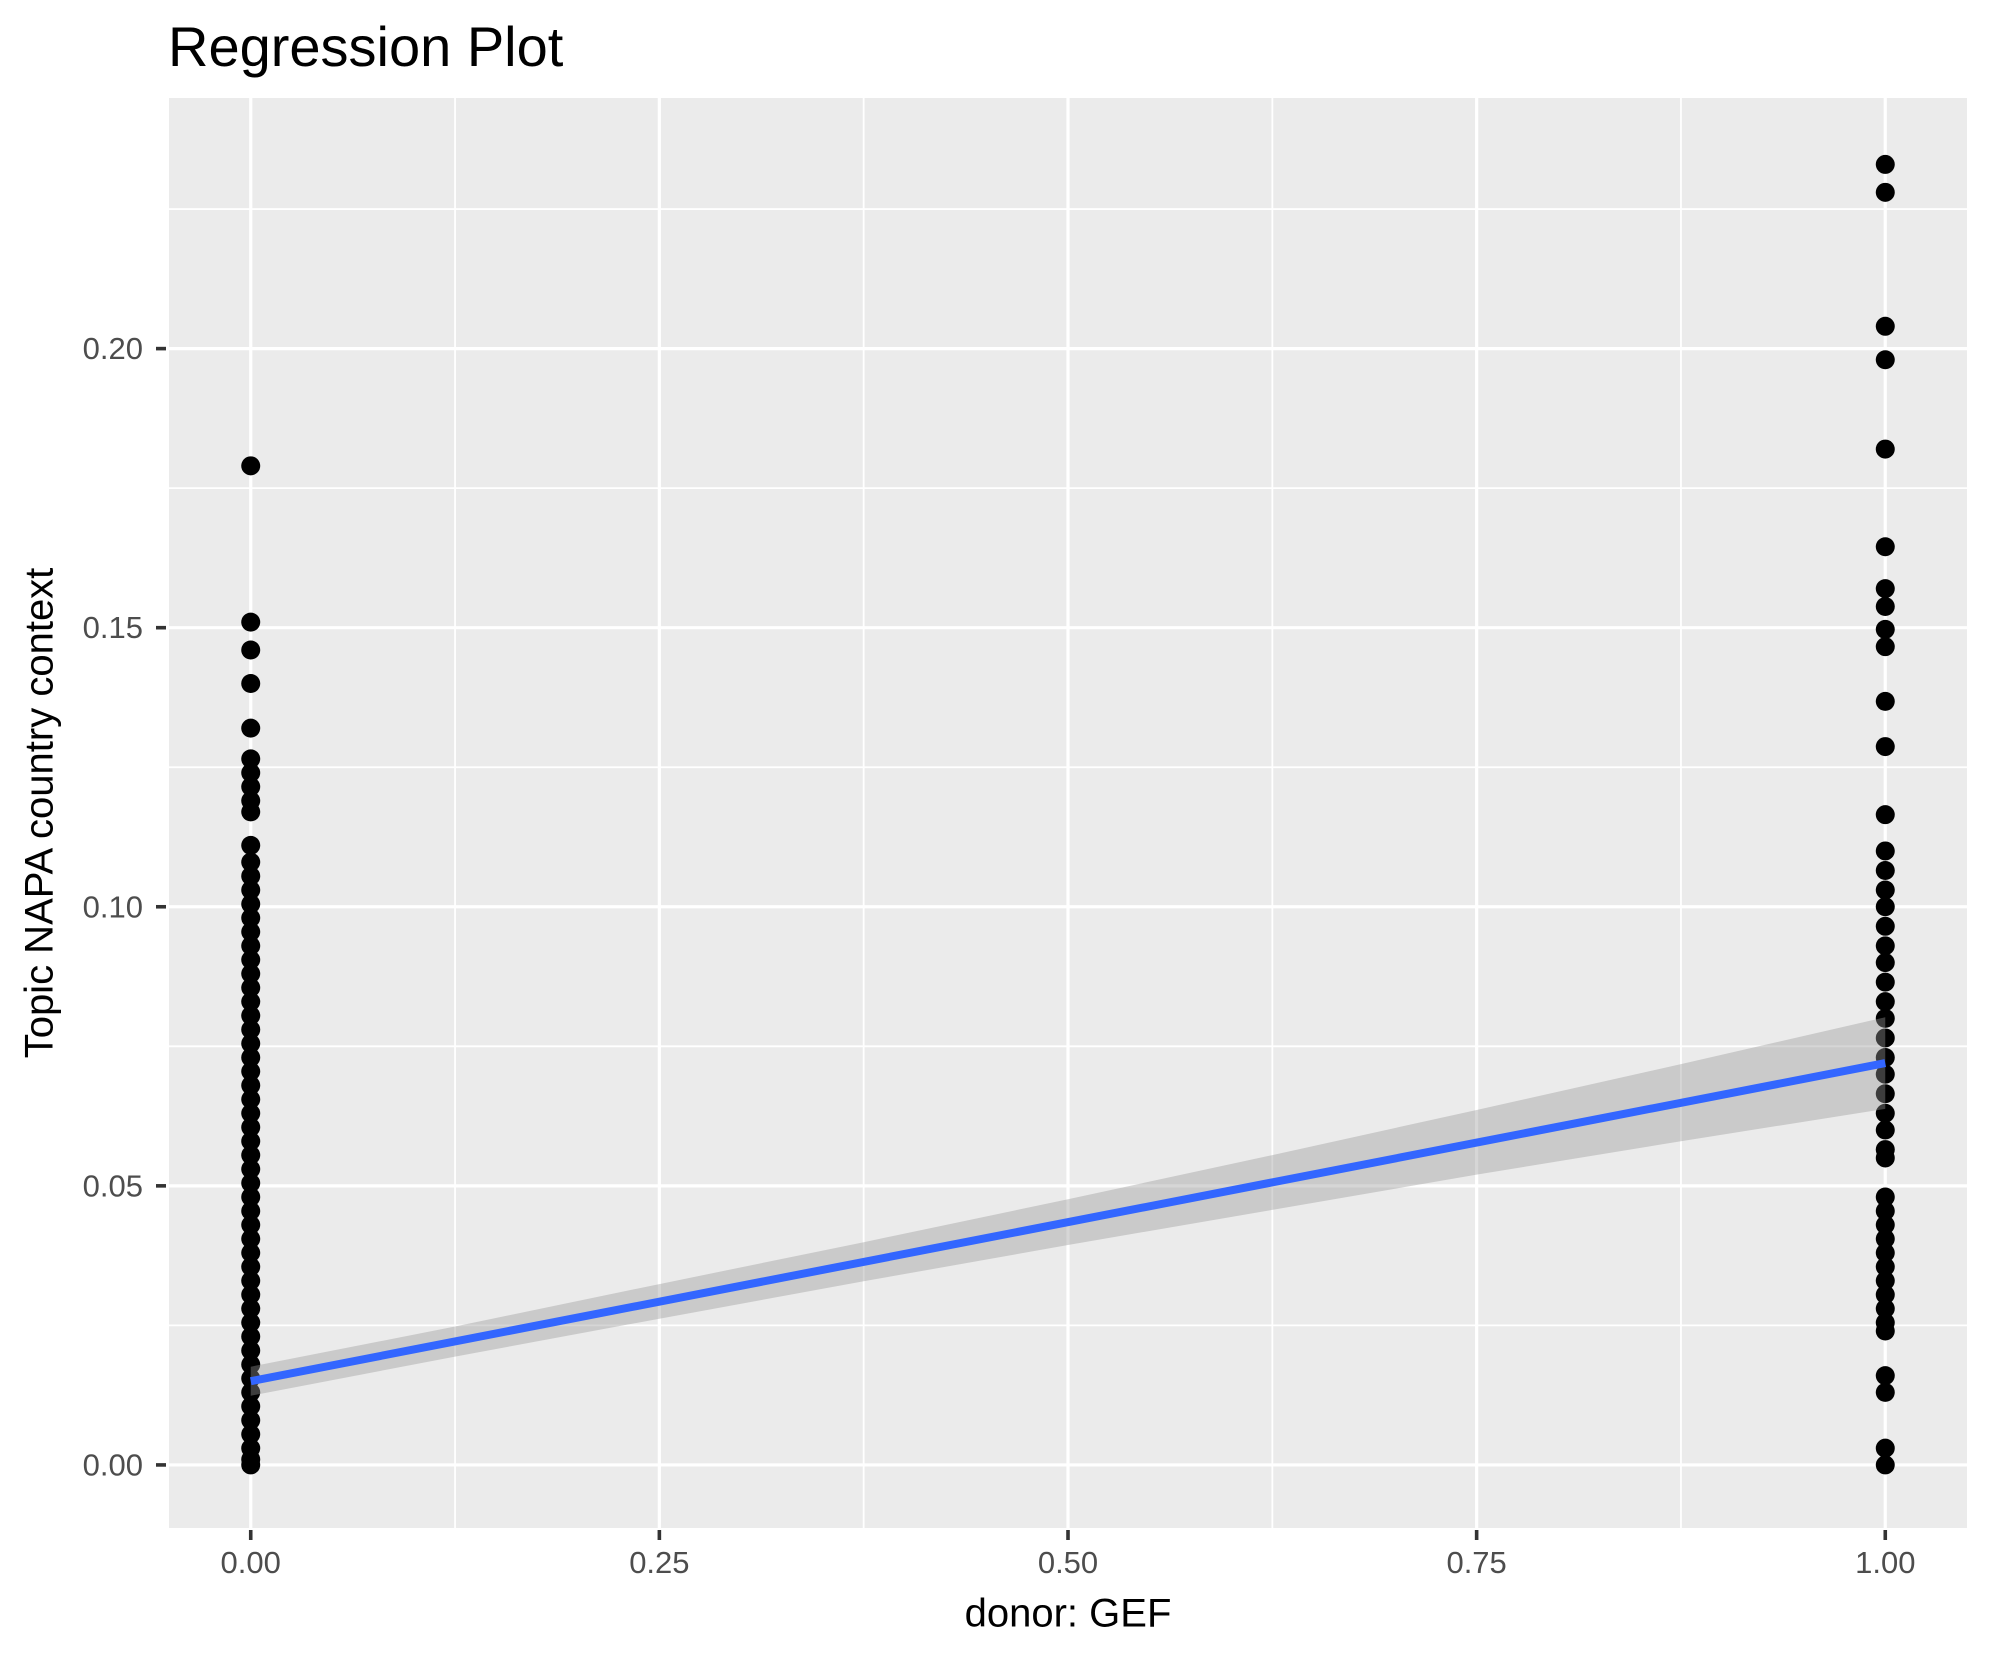  What do you see at coordinates (1885, 1562) in the screenshot?
I see `x-tick-label: 1.00` at bounding box center [1885, 1562].